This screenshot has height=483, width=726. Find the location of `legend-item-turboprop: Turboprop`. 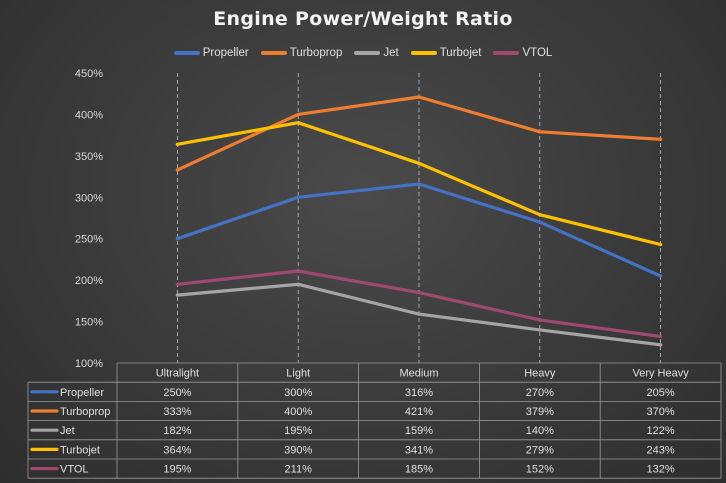

legend-item-turboprop: Turboprop is located at coordinates (301, 53).